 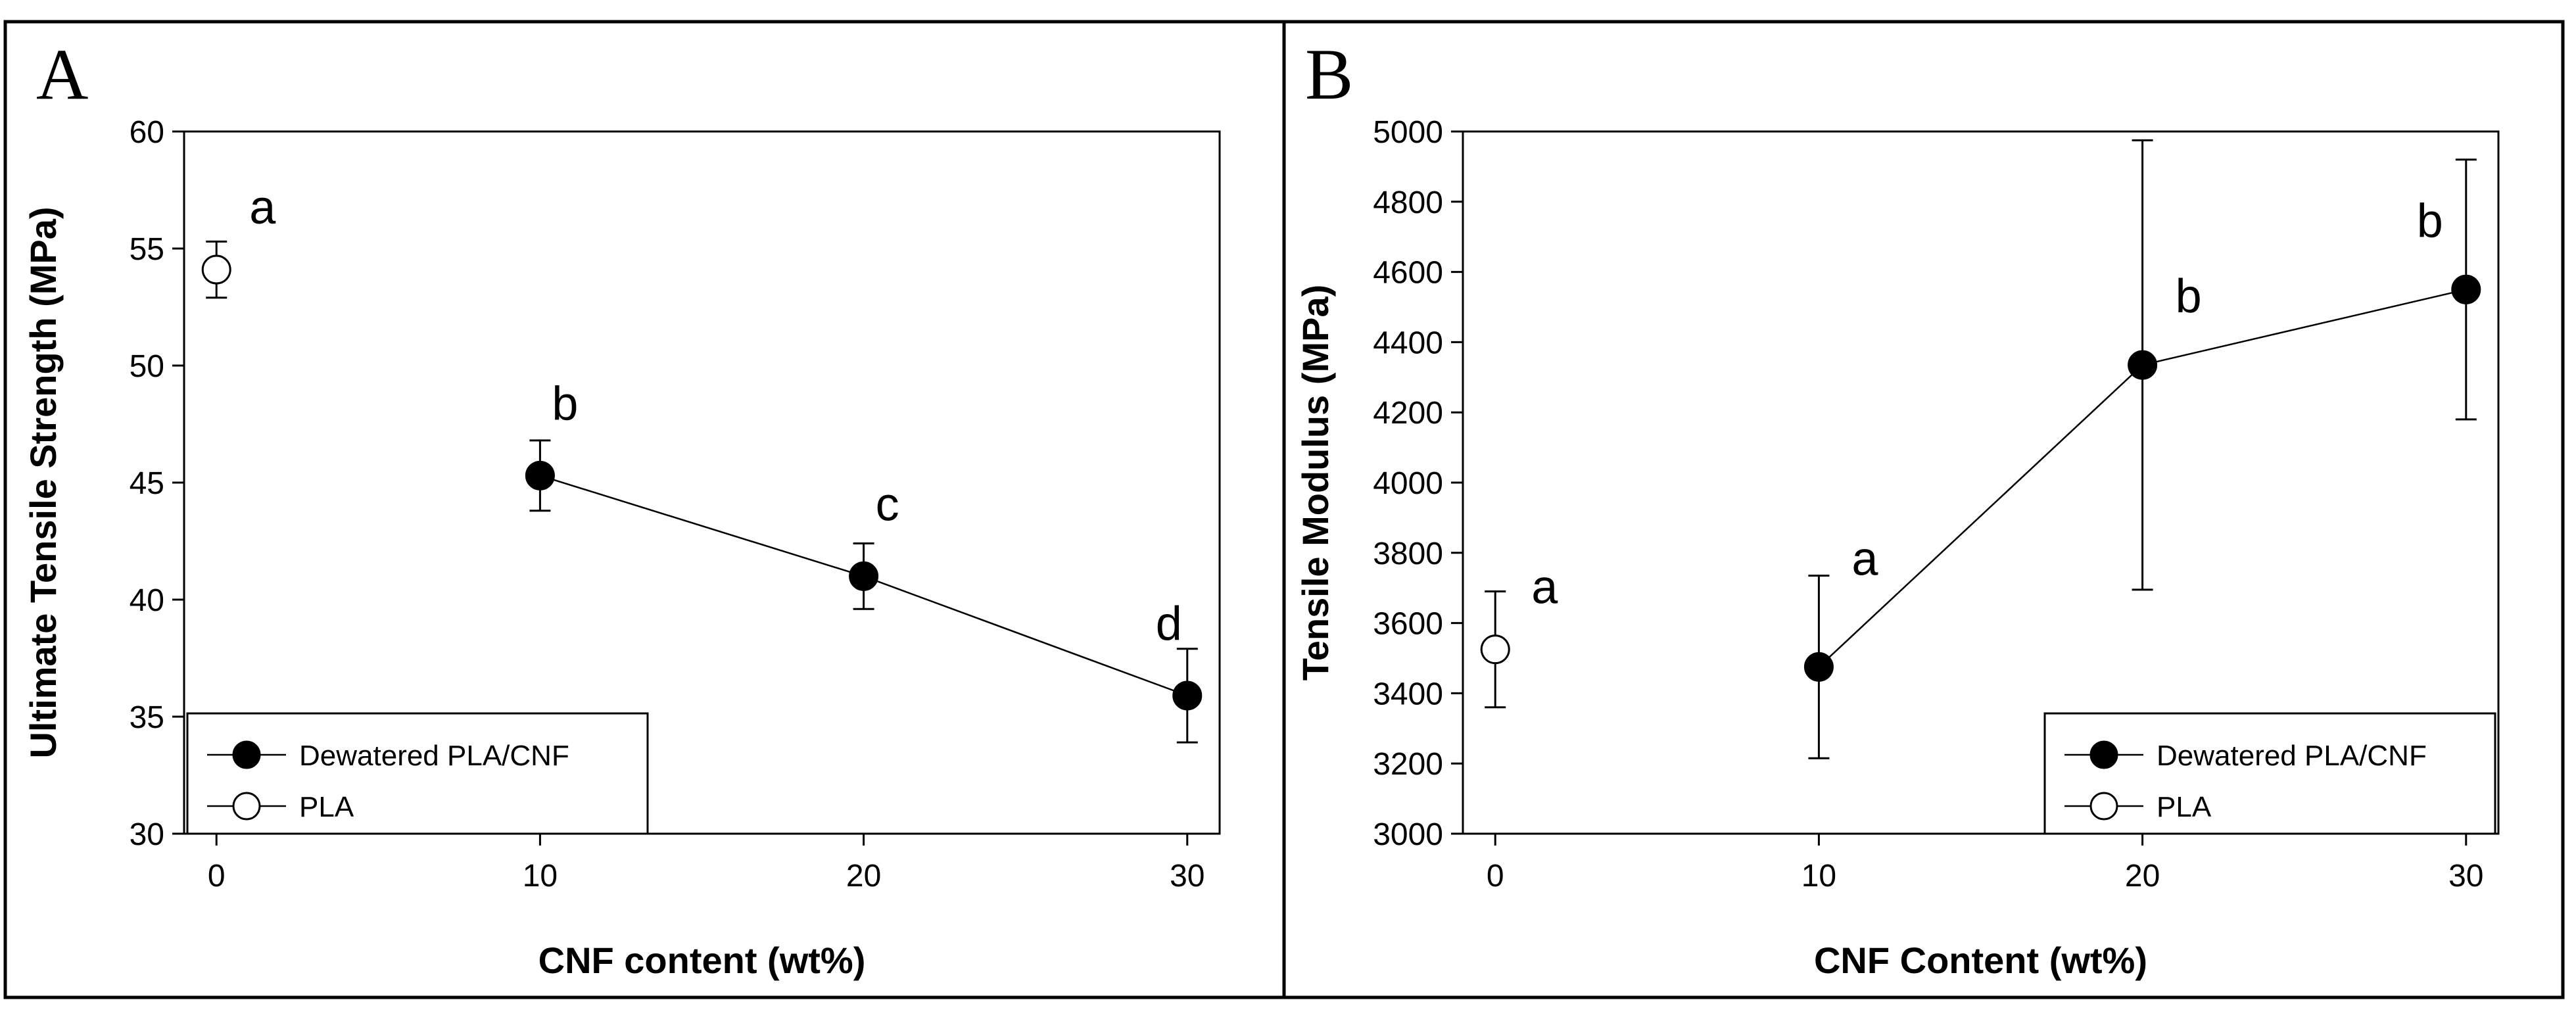 What do you see at coordinates (1408, 554) in the screenshot?
I see `y-tick-label: 3800` at bounding box center [1408, 554].